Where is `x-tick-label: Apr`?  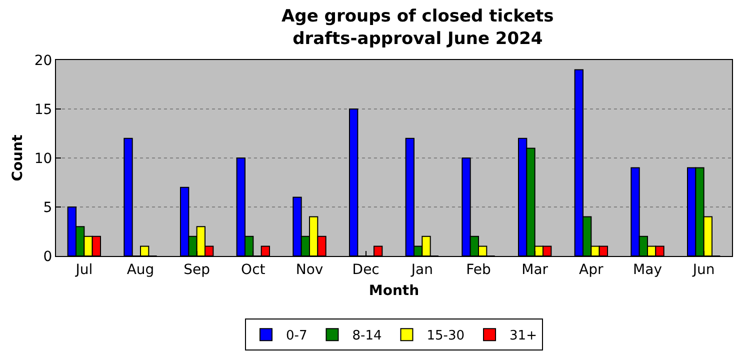
x-tick-label: Apr is located at coordinates (591, 270).